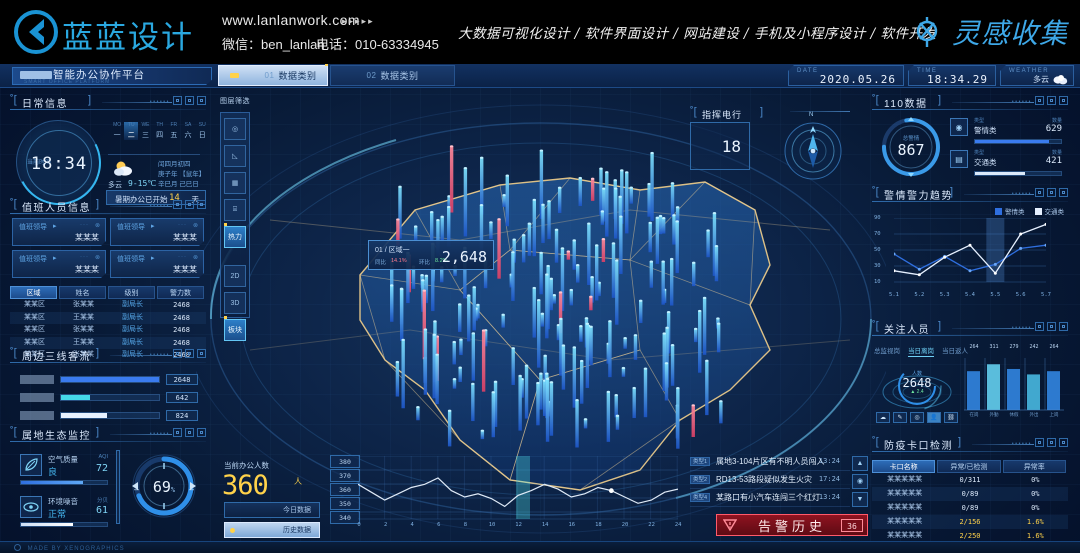 Image resolution: width=1080 pixels, height=553 pixels. Describe the element at coordinates (900, 417) in the screenshot. I see `edit-icon: ✎` at that location.